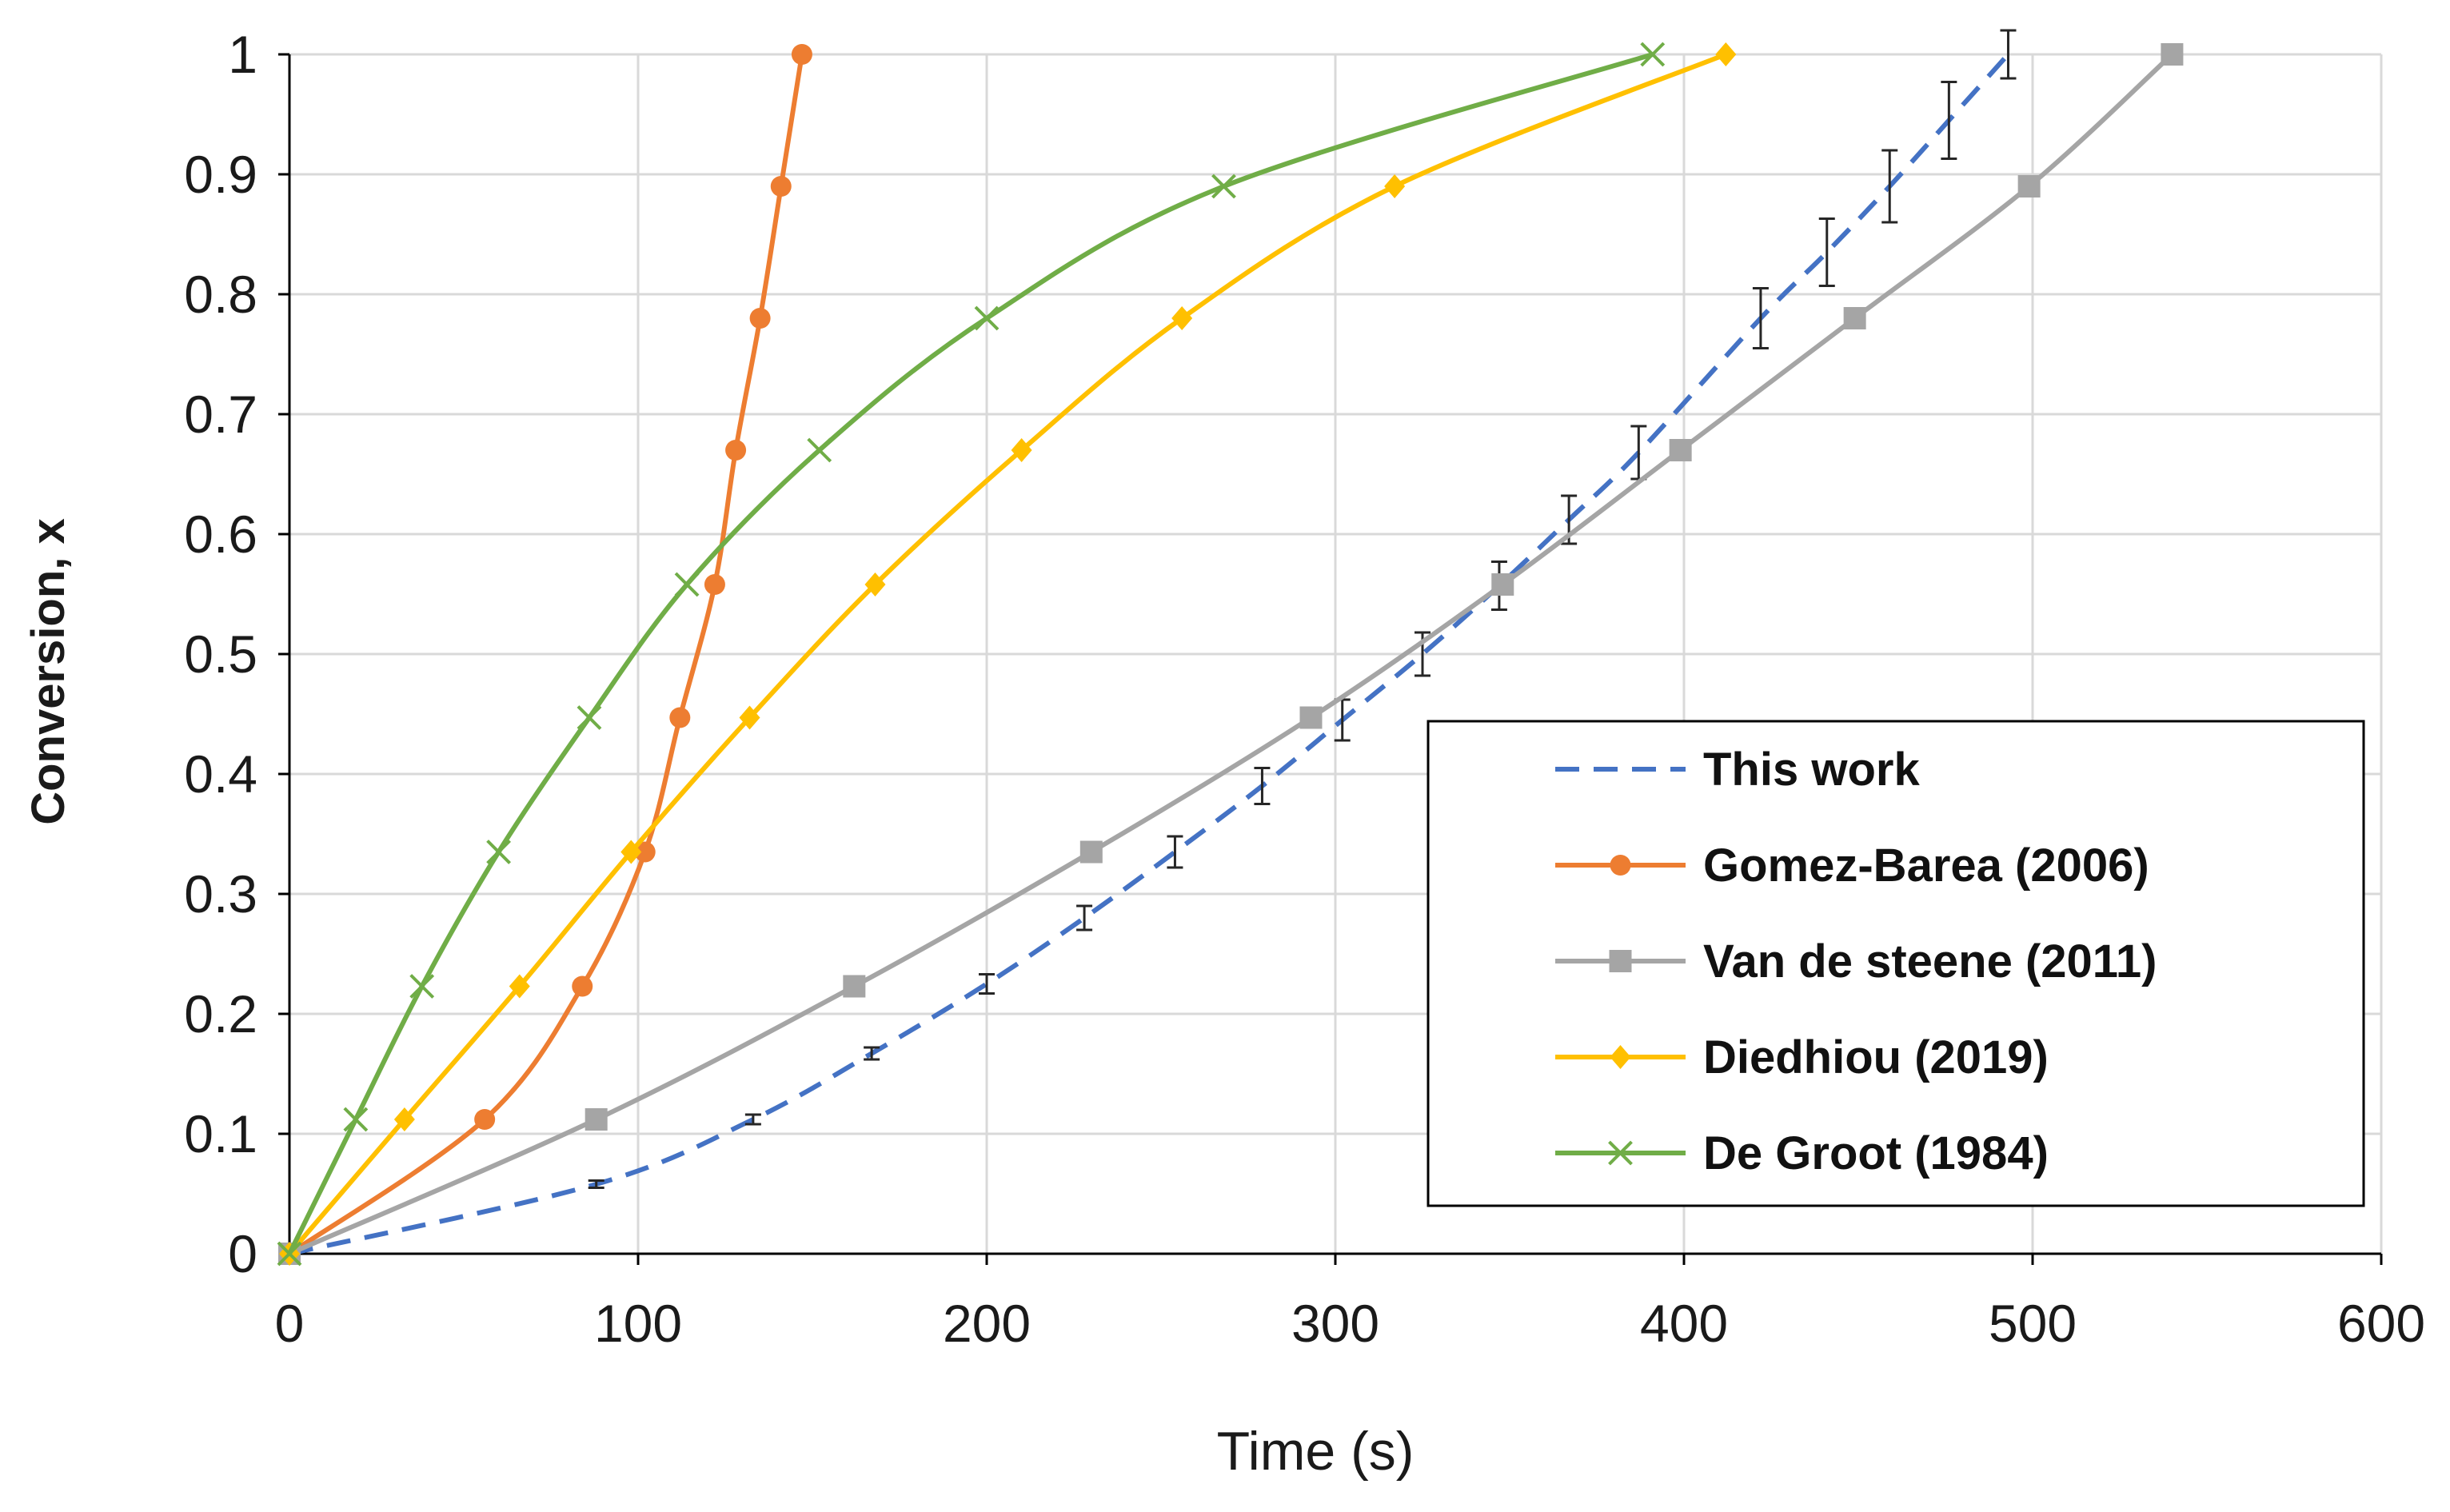 Image resolution: width=2450 pixels, height=1512 pixels. I want to click on legend-entry: This work, so click(1737, 770).